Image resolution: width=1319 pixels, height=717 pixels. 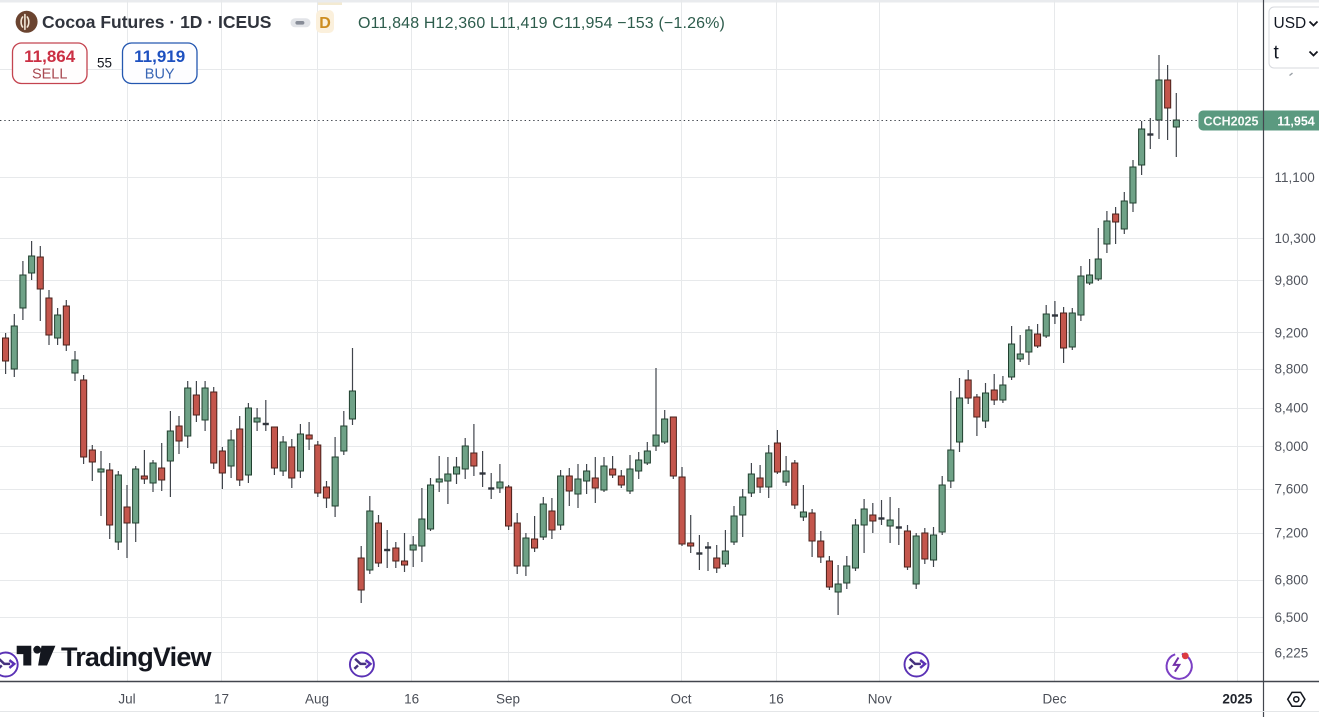 What do you see at coordinates (1290, 23) in the screenshot?
I see `svg-text: USD` at bounding box center [1290, 23].